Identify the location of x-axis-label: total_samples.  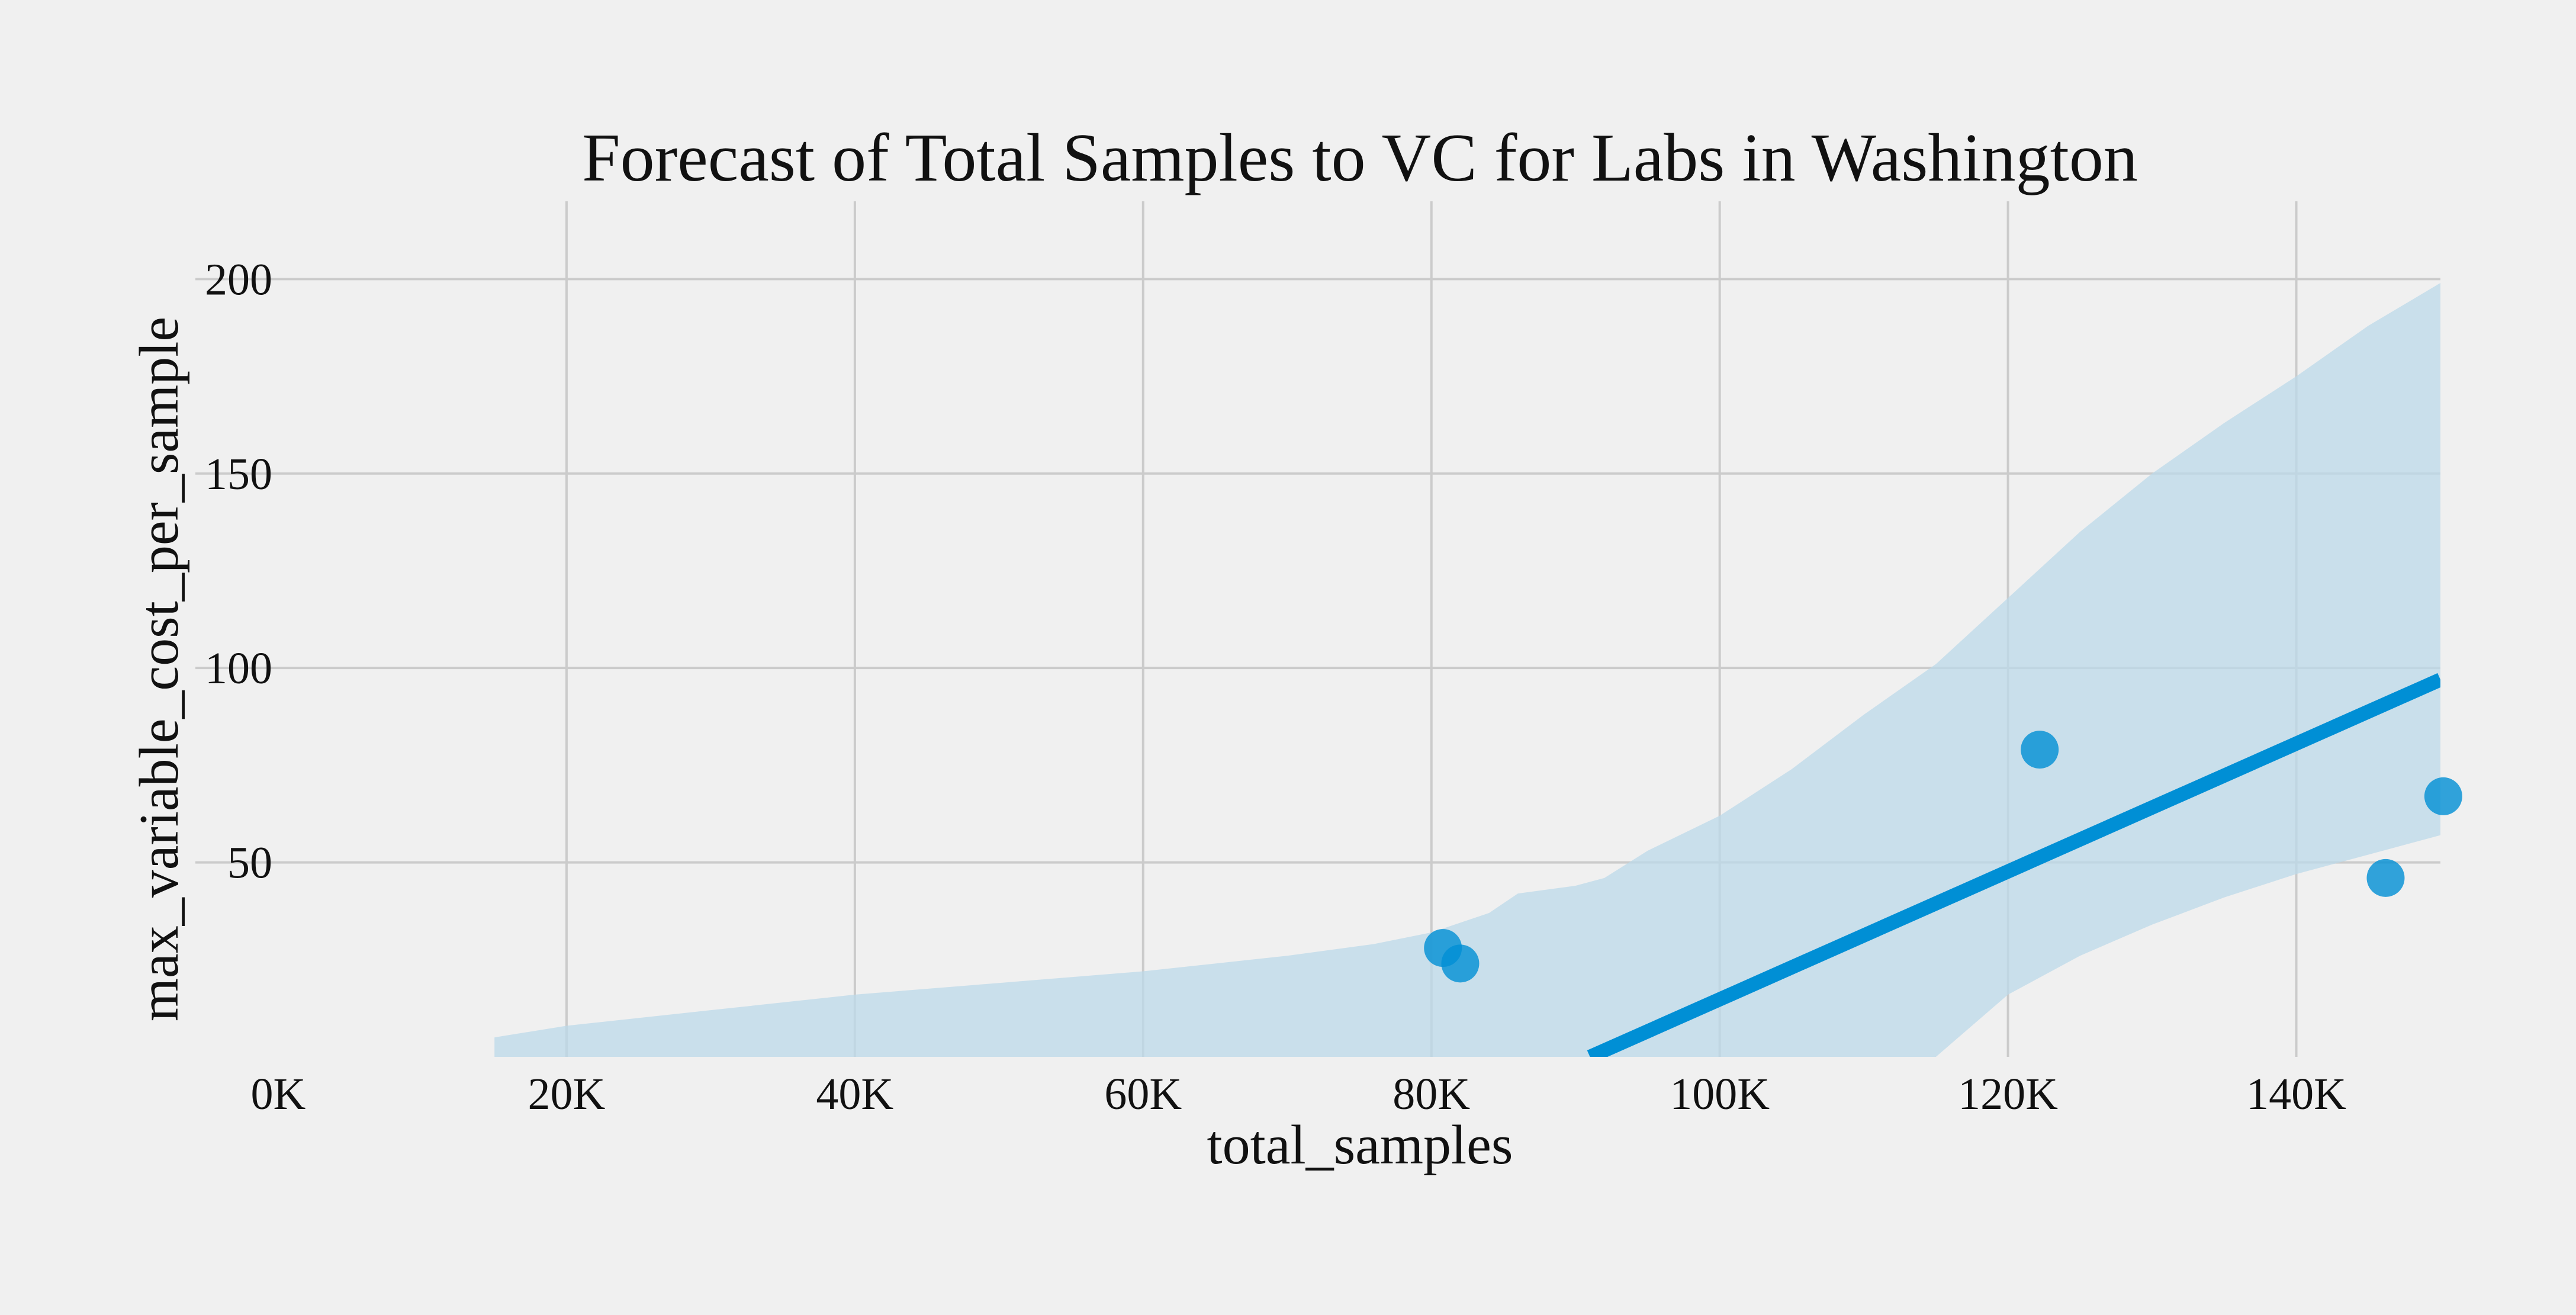
(1360, 1145).